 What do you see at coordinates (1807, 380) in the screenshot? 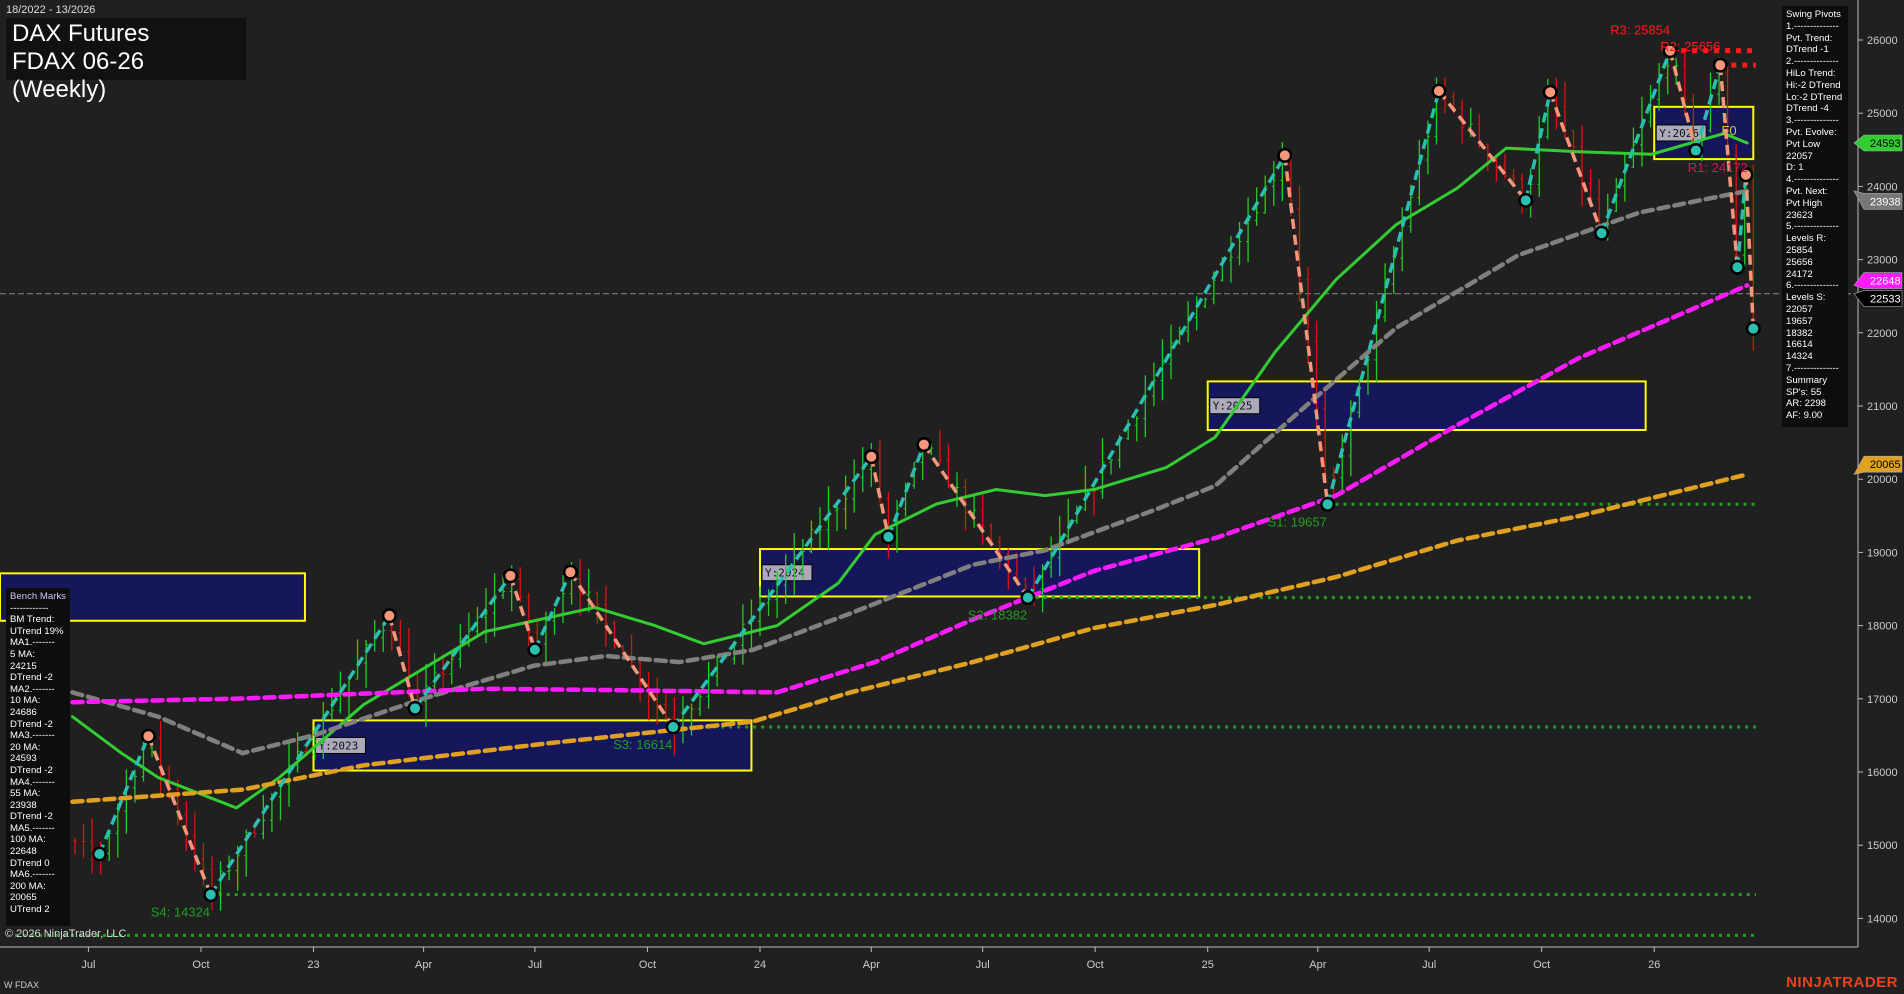
I see `panel-line: Summary` at bounding box center [1807, 380].